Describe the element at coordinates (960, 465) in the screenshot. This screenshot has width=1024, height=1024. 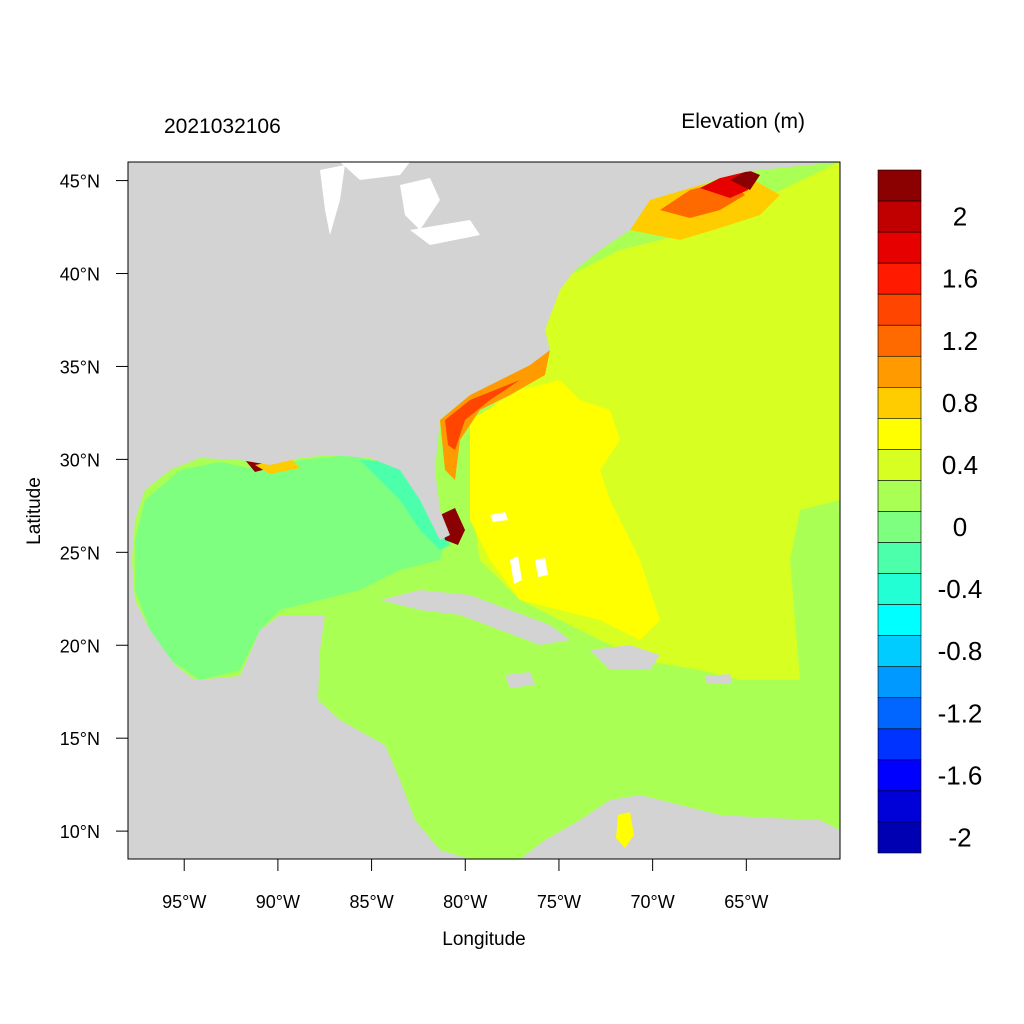
I see `colorbar-label: 0.4` at that location.